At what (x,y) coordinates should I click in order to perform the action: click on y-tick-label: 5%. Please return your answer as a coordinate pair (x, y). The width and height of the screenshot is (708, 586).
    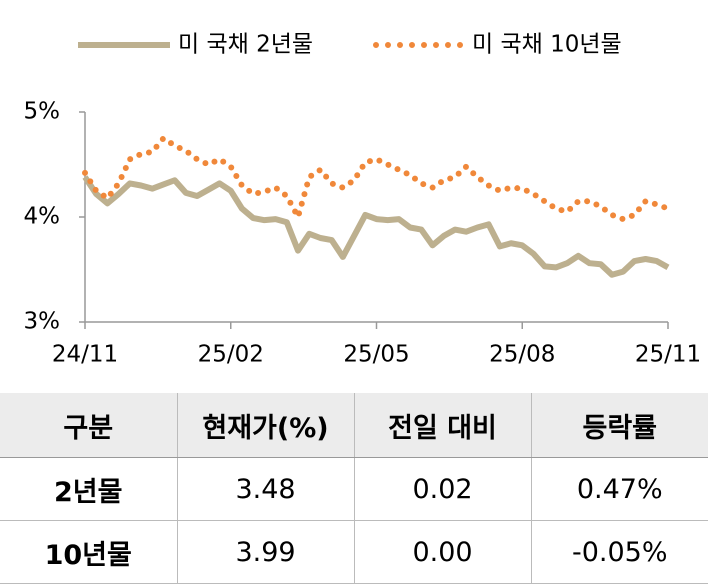
    Looking at the image, I should click on (42, 112).